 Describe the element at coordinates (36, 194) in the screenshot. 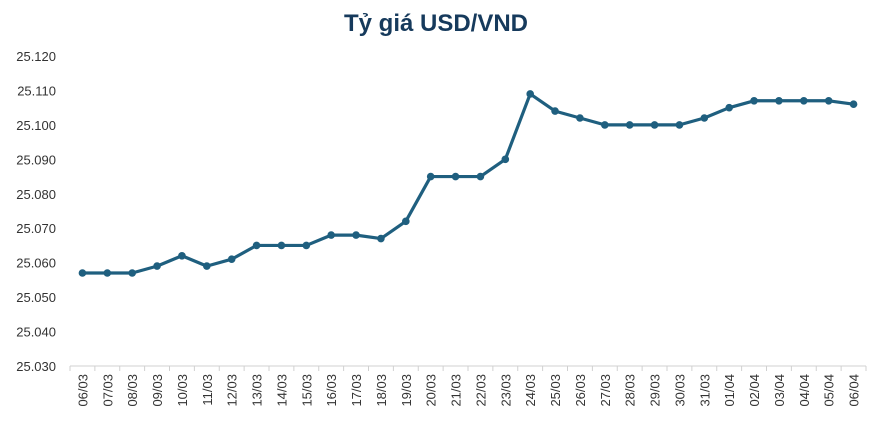

I see `y-tick-label: 25.080` at that location.